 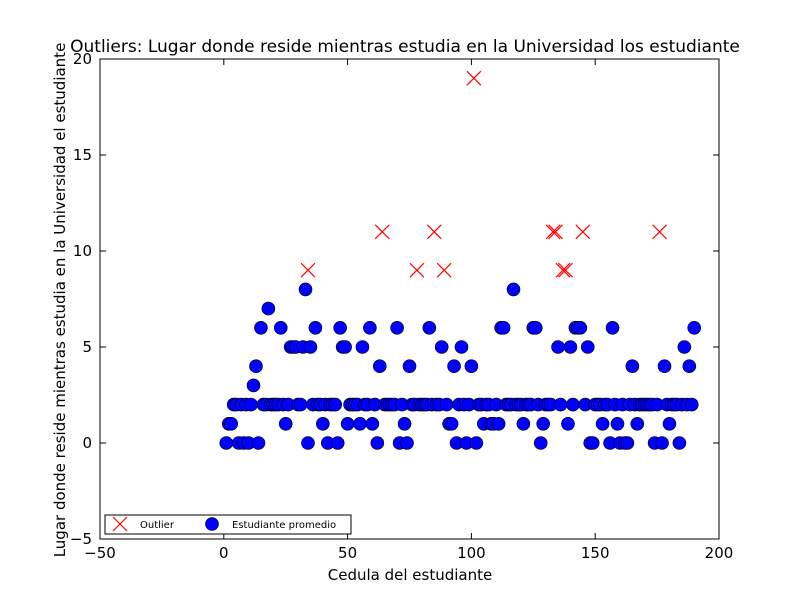 I want to click on legend-outlier-point, so click(x=120, y=524).